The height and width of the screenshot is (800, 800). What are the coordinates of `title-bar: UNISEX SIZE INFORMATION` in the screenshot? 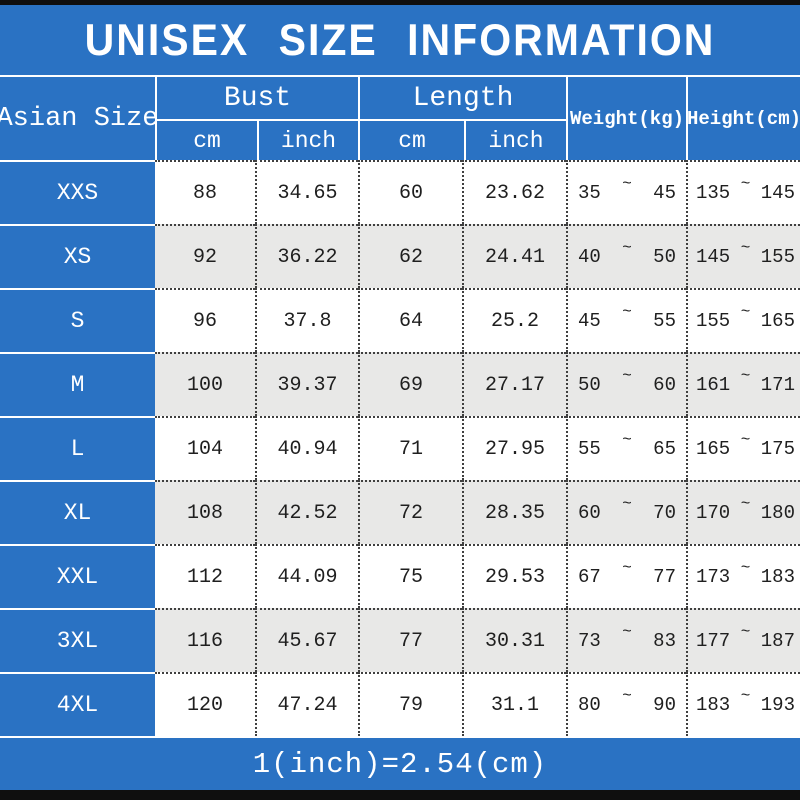 It's located at (400, 41).